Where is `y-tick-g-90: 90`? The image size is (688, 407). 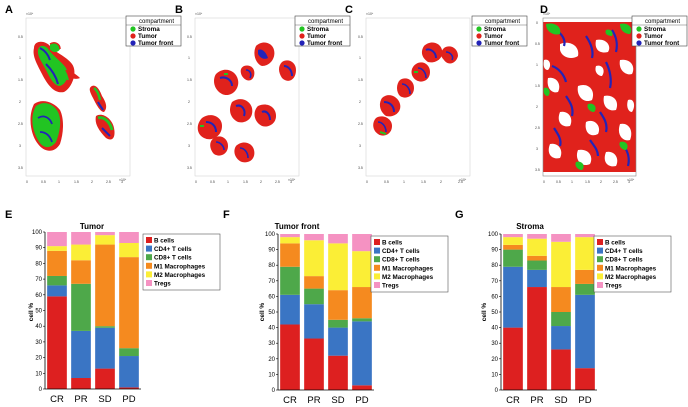 y-tick-g-90: 90 is located at coordinates (494, 251).